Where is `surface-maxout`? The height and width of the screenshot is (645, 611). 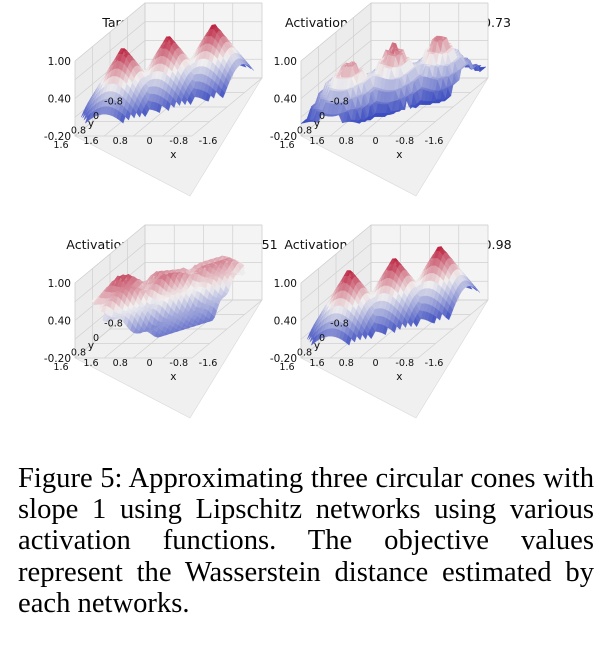 surface-maxout is located at coordinates (393, 79).